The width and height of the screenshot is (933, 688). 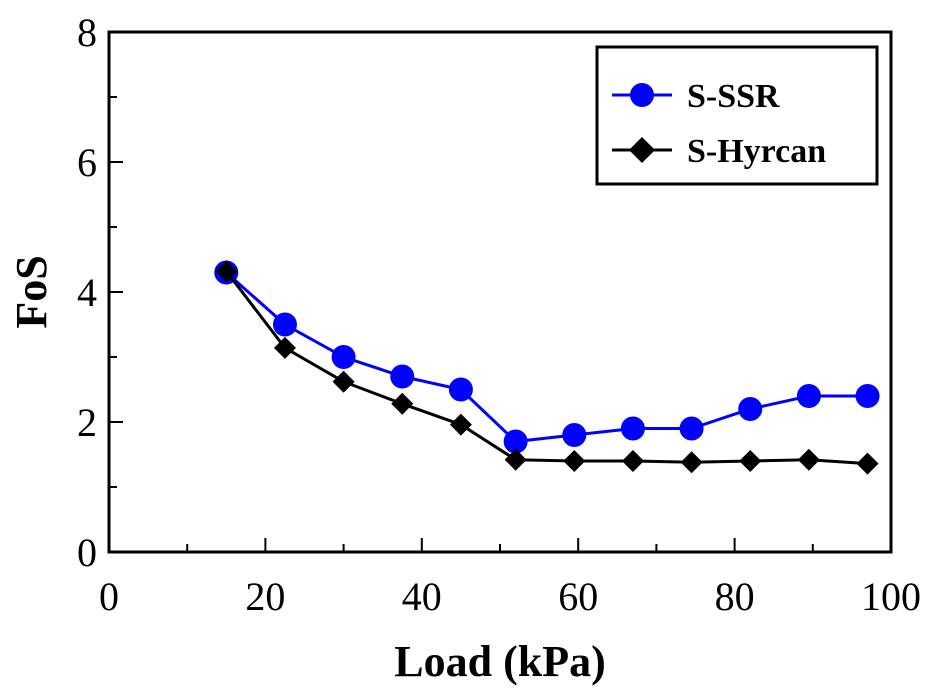 I want to click on x-tick-label: 60, so click(x=578, y=596).